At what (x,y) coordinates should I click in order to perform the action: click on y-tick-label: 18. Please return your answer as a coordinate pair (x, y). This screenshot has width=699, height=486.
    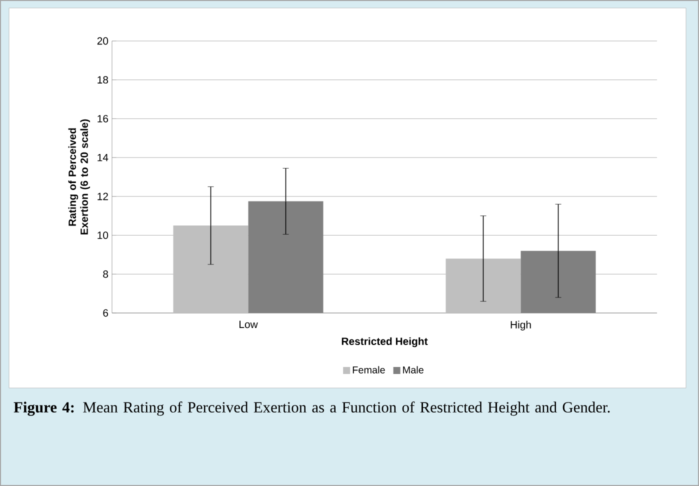
    Looking at the image, I should click on (103, 80).